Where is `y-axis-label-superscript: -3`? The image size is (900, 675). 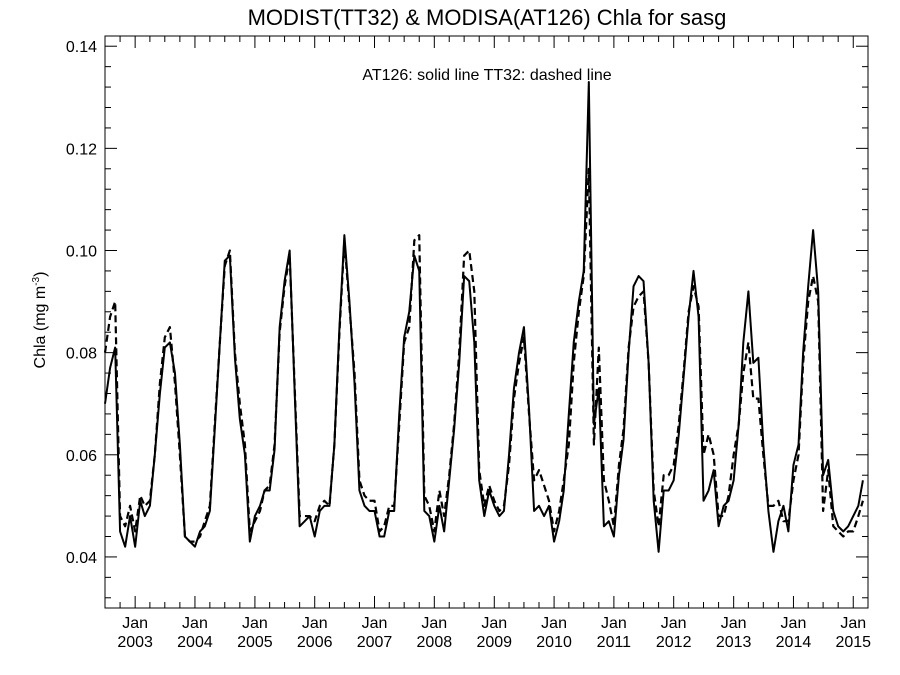
y-axis-label-superscript: -3 is located at coordinates (36, 280).